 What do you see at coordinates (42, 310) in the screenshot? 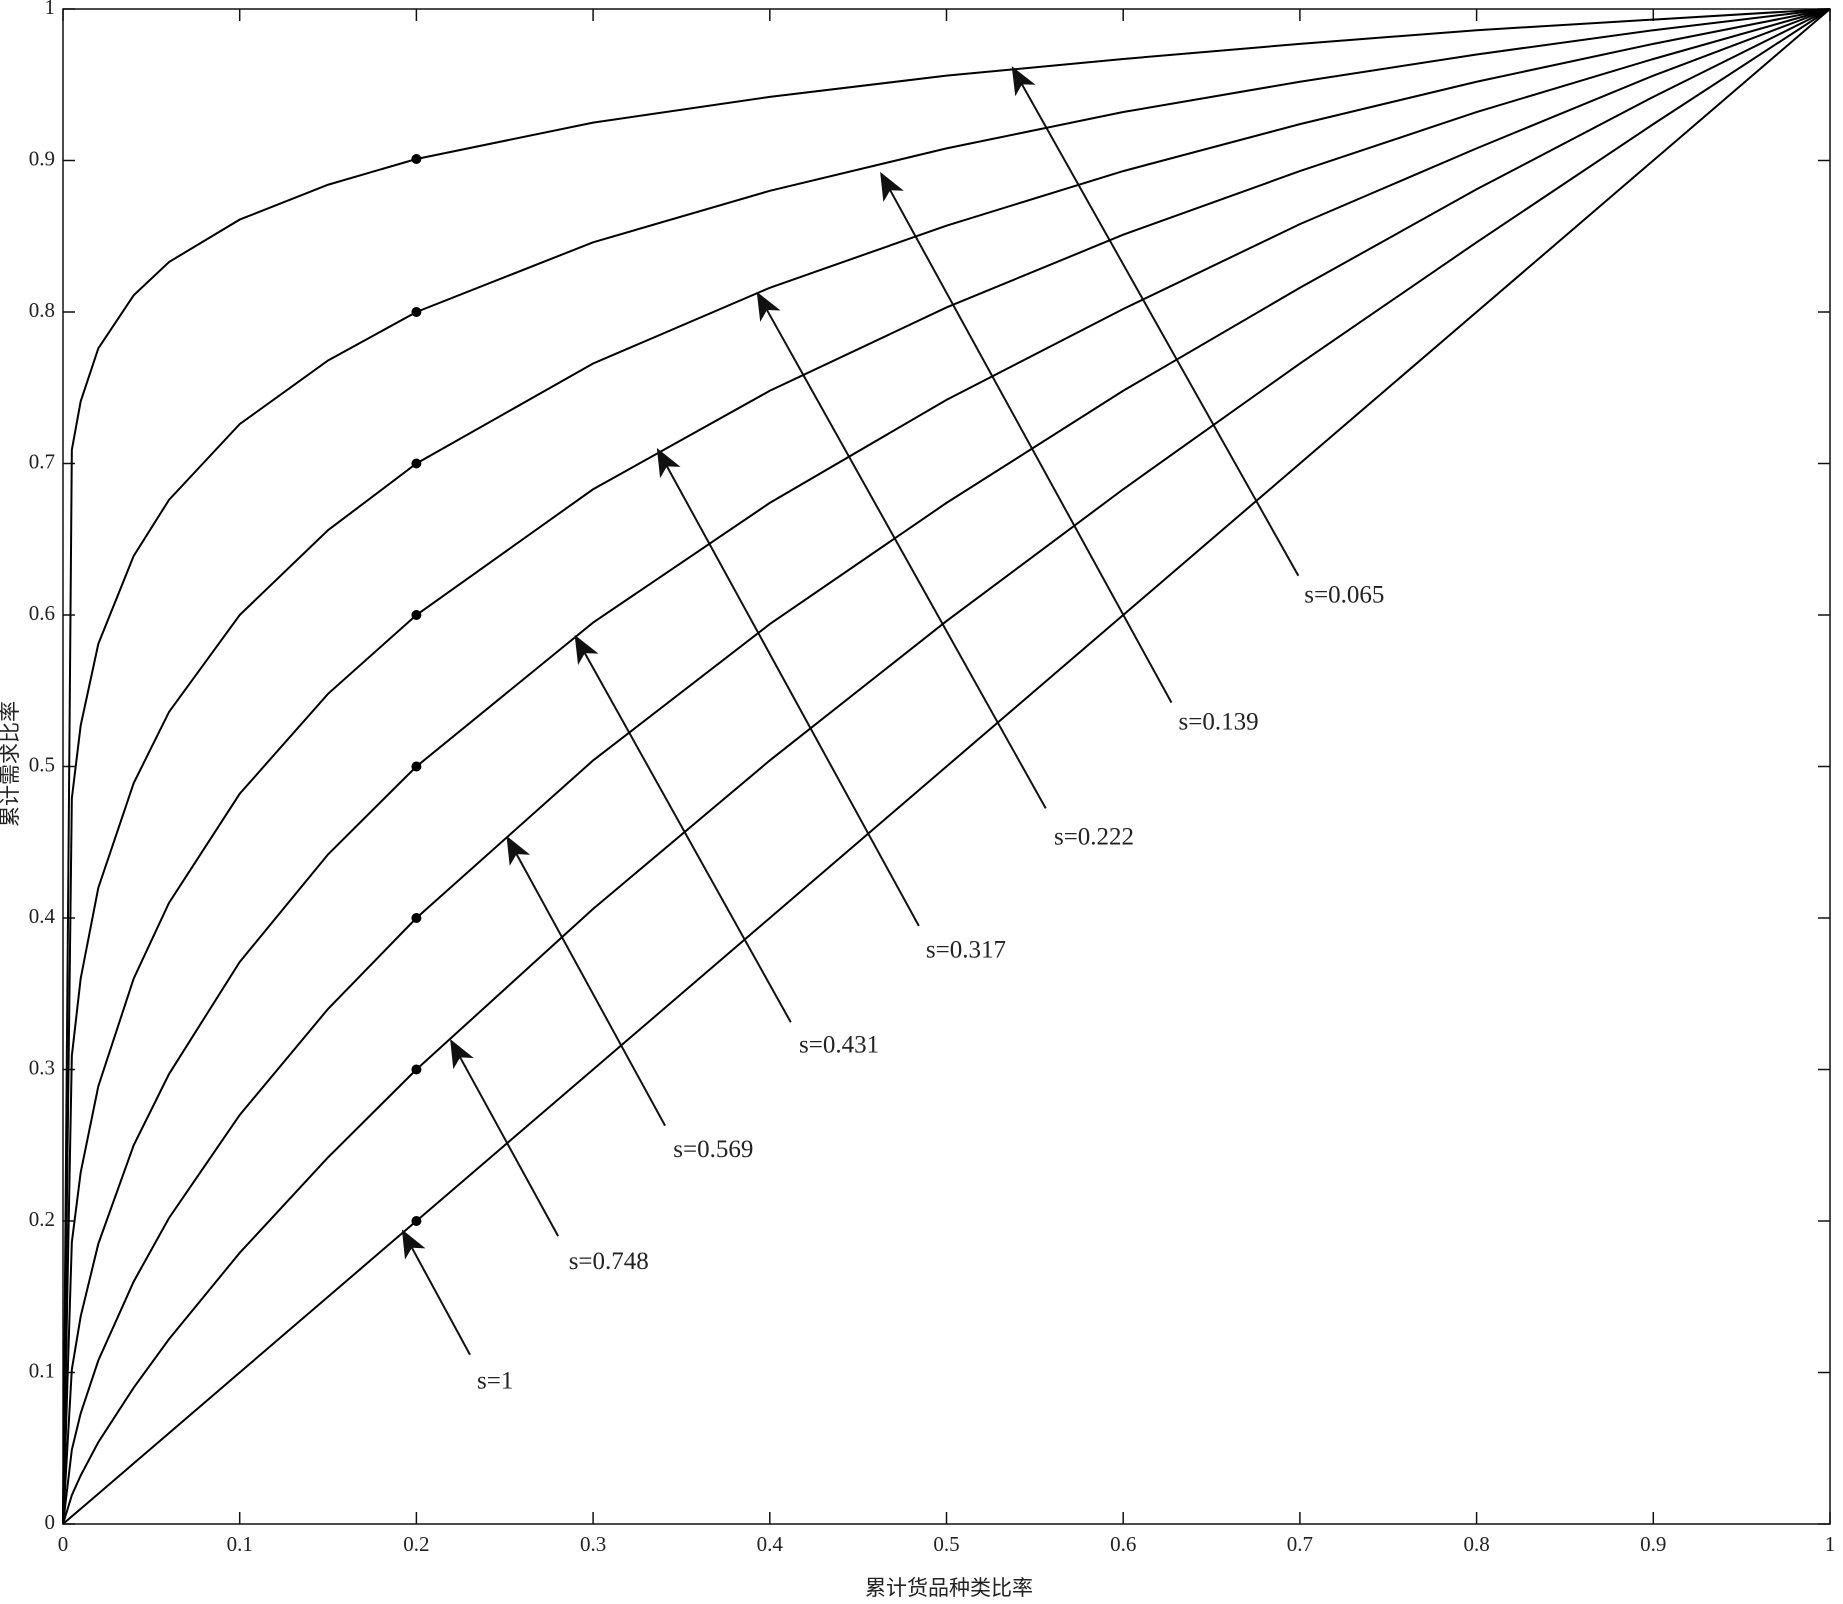
I see `y-tick-label: 0.8` at bounding box center [42, 310].